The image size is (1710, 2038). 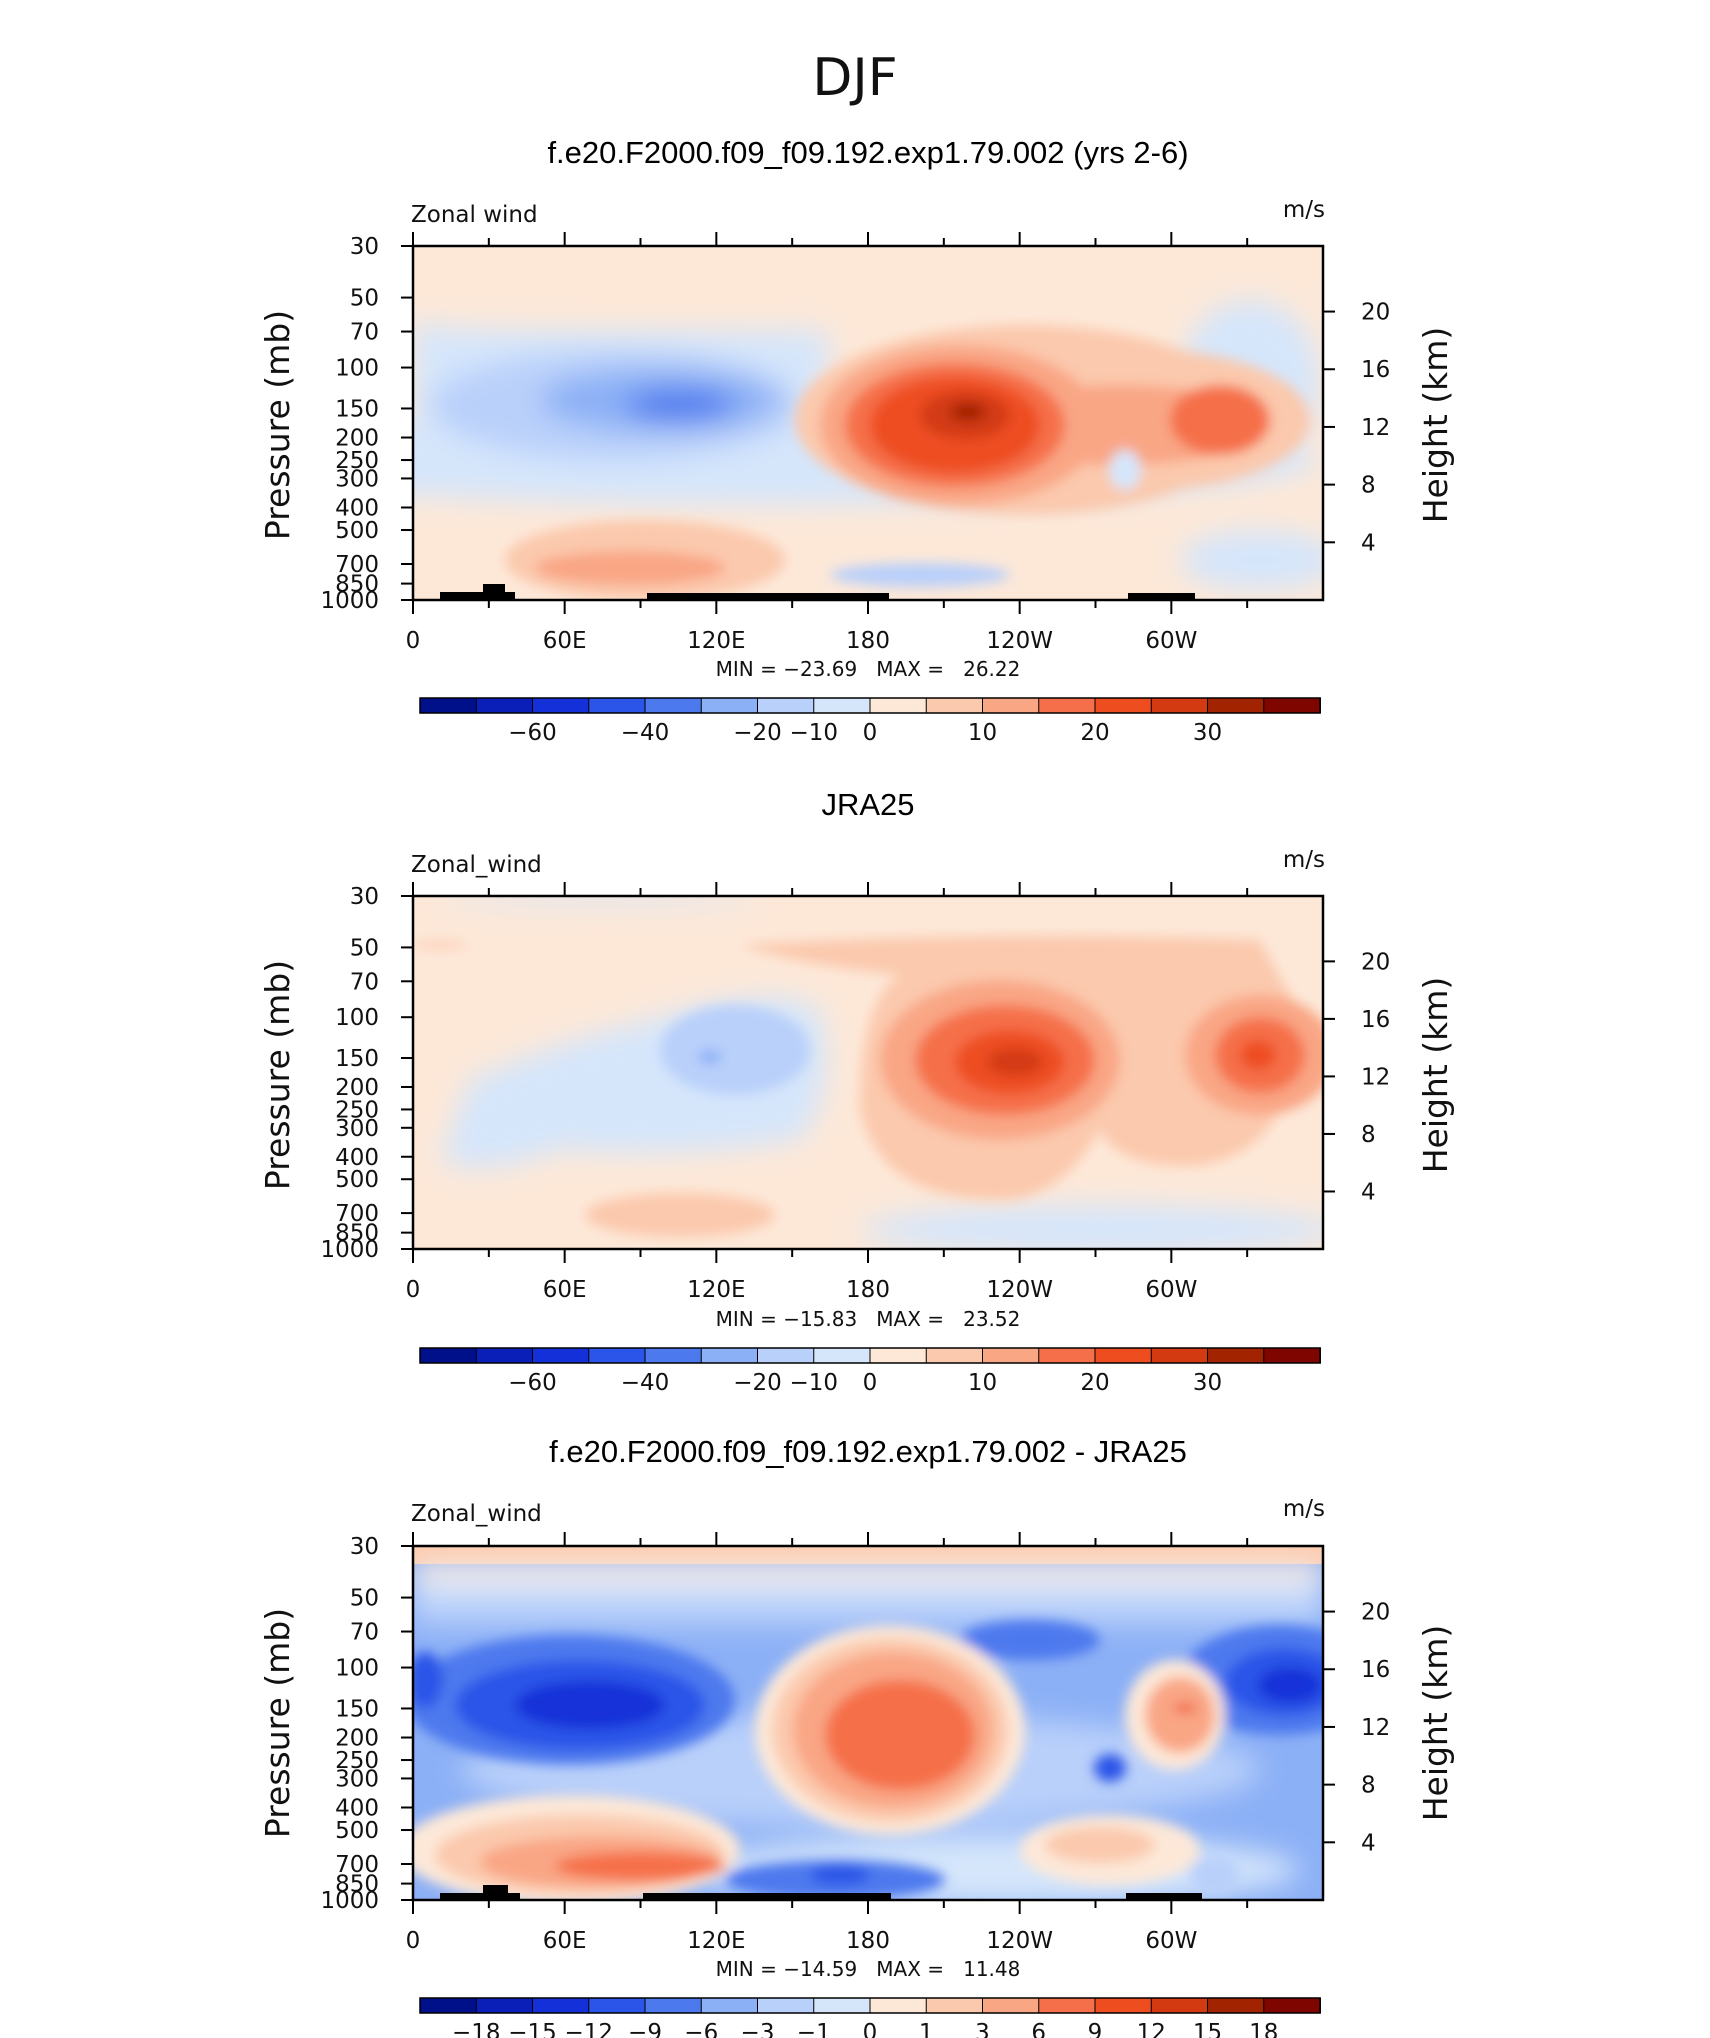 I want to click on panel-obs-variable-label: Zonal_wind, so click(x=476, y=865).